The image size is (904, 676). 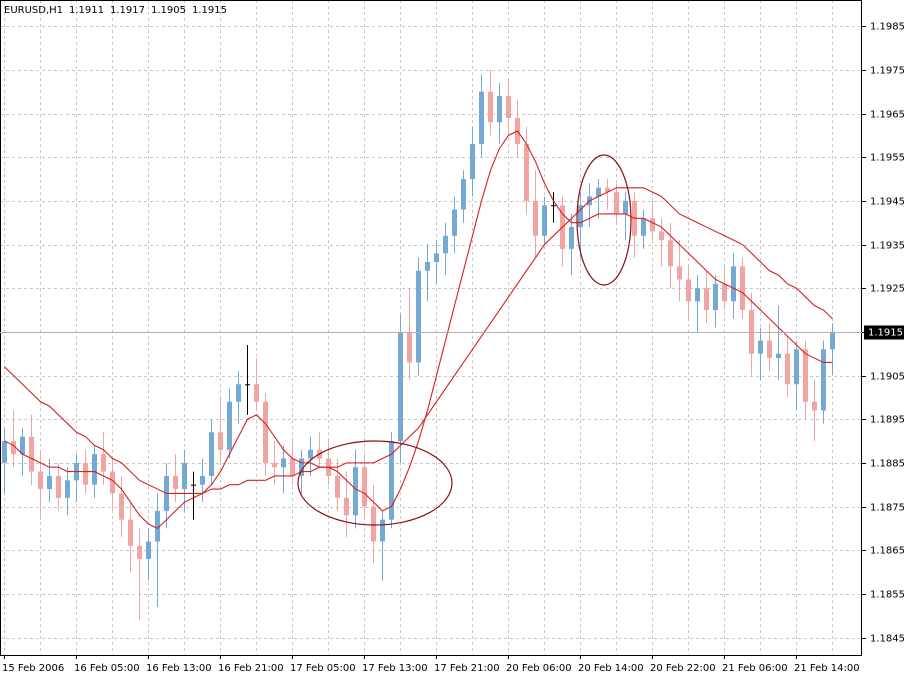 What do you see at coordinates (827, 668) in the screenshot?
I see `x-tick-label: 21 Feb 14:00` at bounding box center [827, 668].